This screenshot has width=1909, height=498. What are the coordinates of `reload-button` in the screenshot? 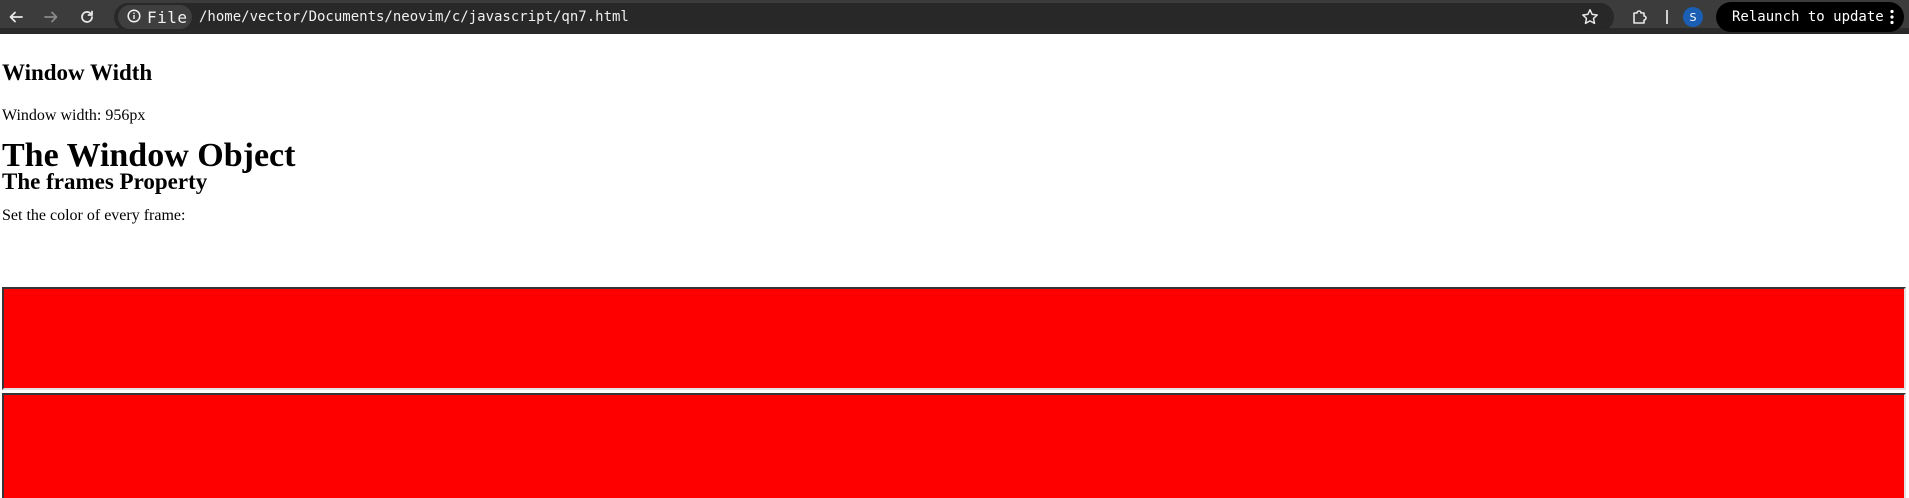 It's located at (87, 17).